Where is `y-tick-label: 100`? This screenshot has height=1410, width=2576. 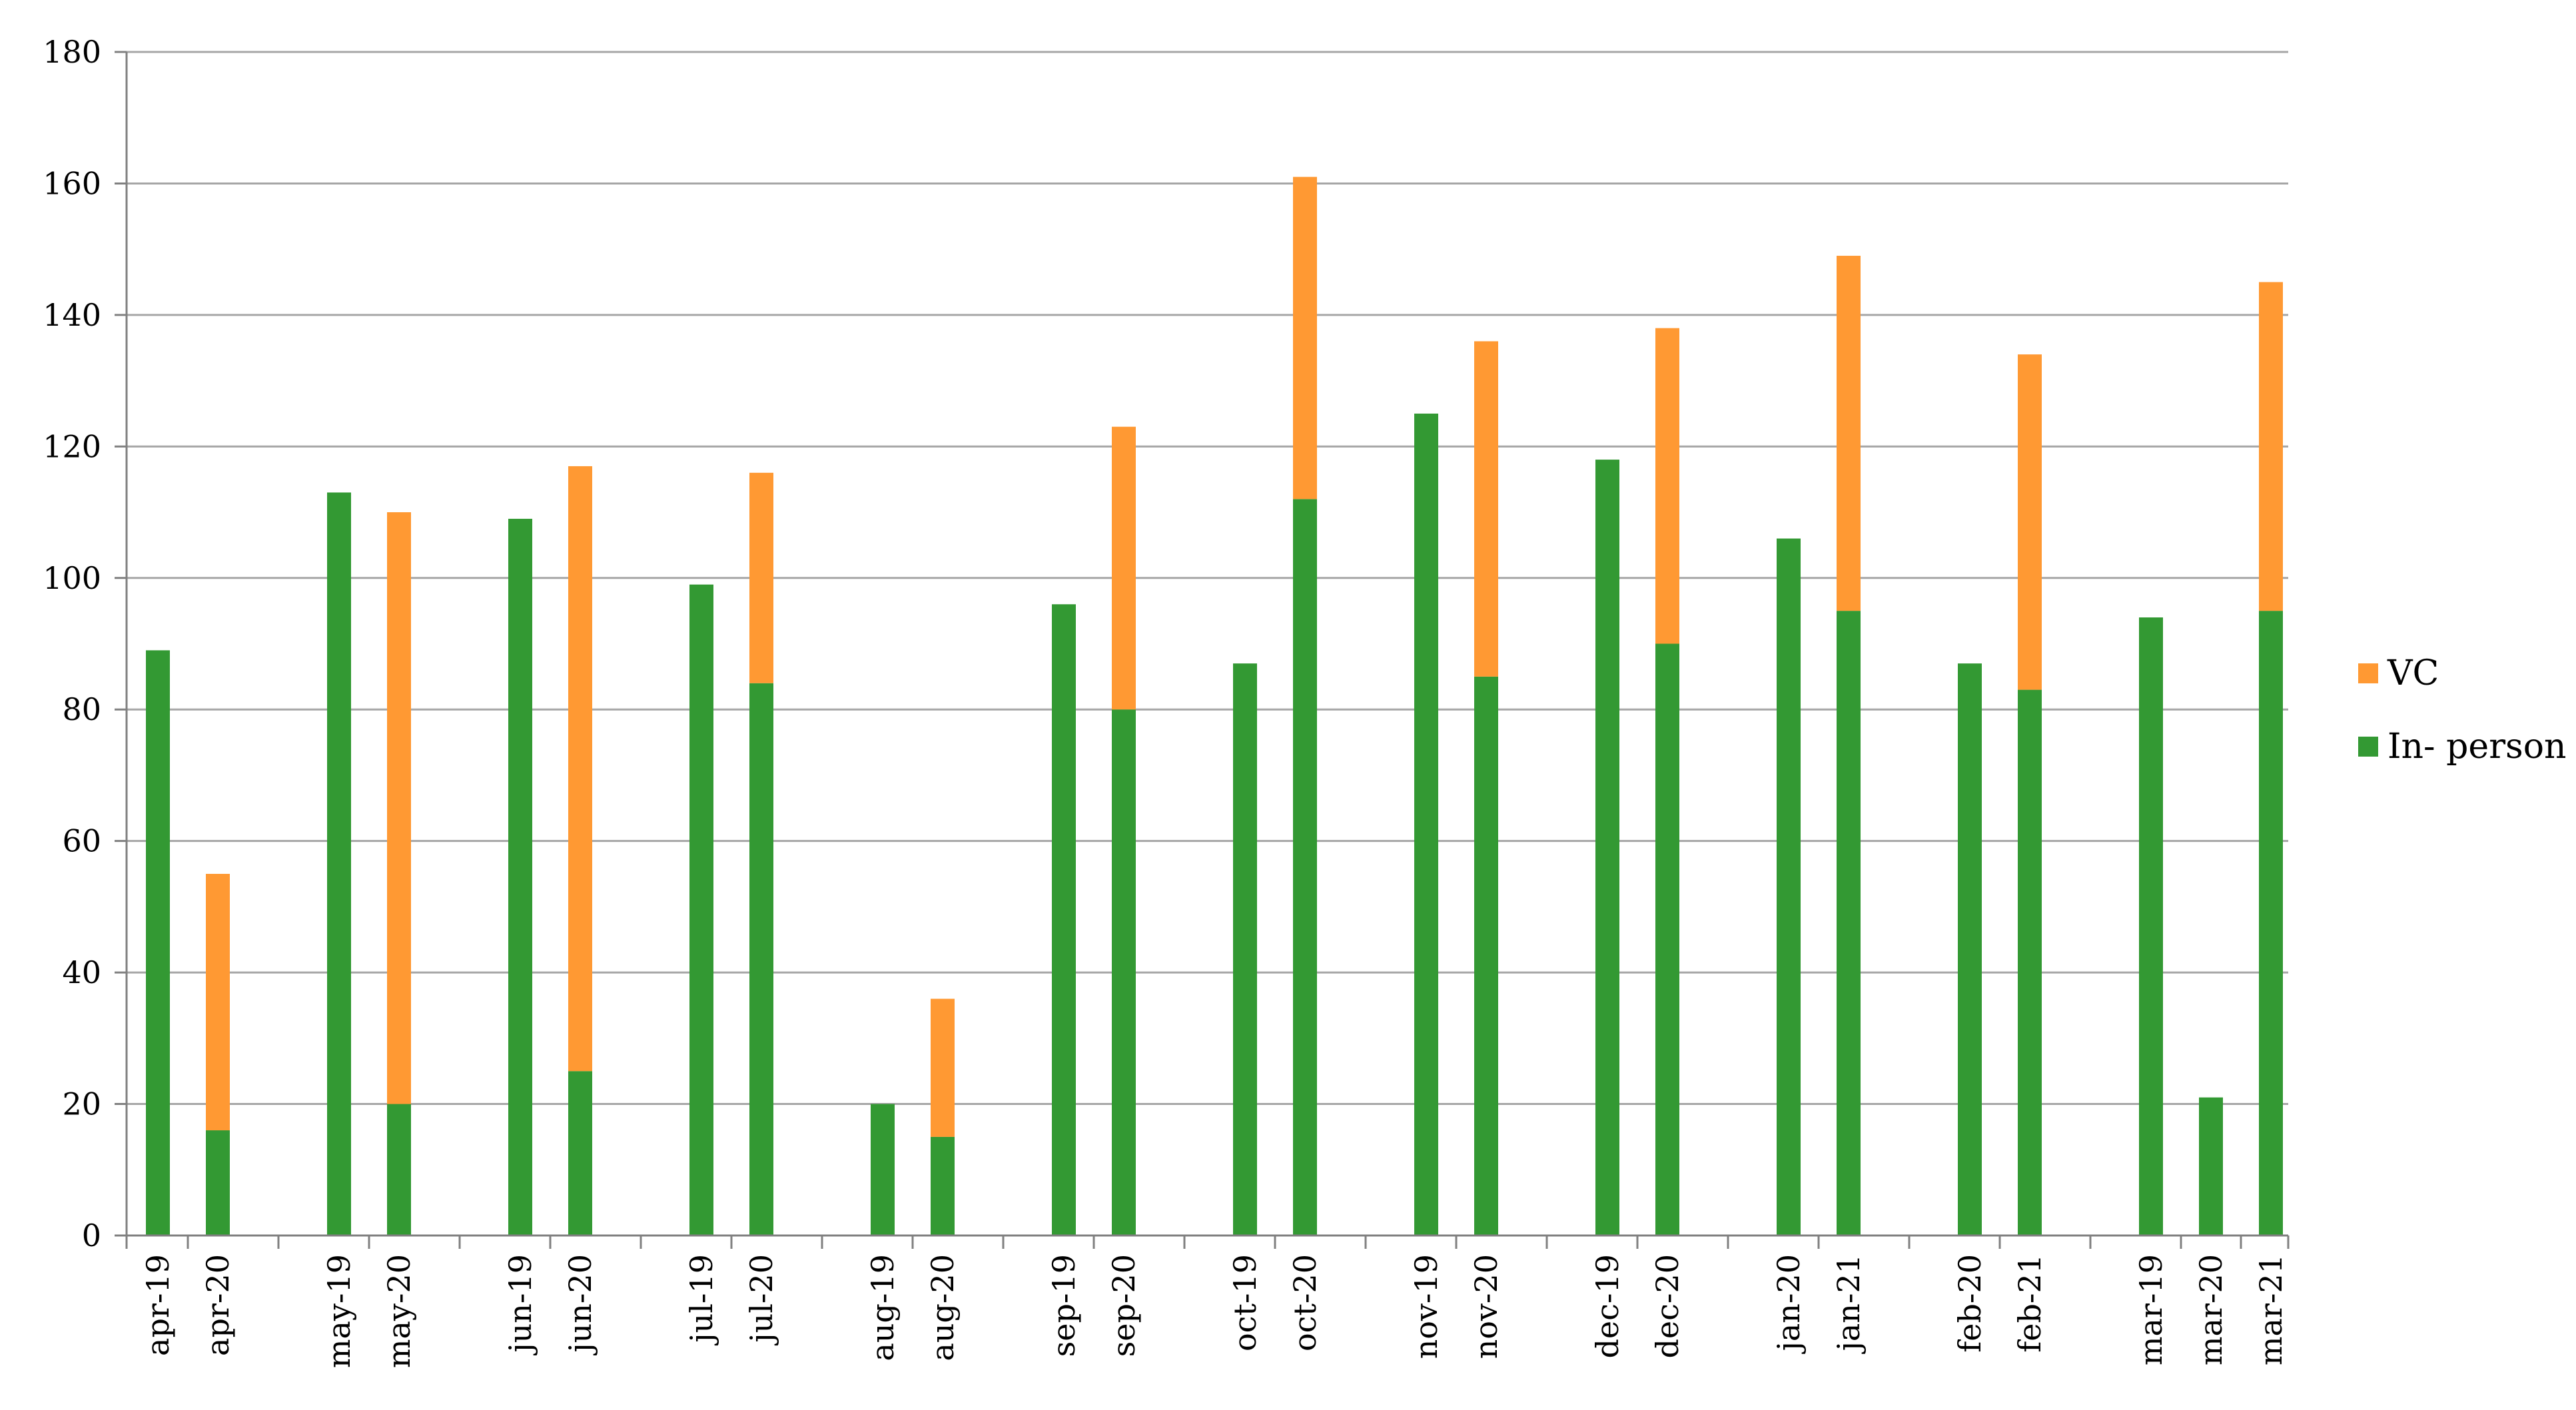
y-tick-label: 100 is located at coordinates (72, 578).